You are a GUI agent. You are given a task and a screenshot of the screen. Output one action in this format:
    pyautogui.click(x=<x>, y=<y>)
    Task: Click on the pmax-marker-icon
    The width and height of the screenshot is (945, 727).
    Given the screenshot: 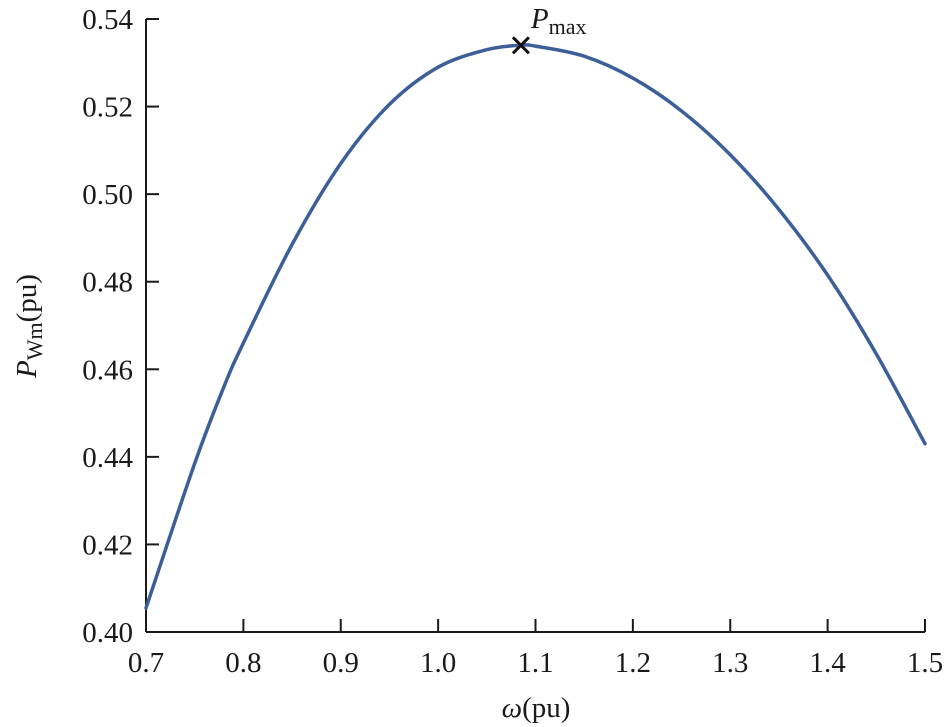 What is the action you would take?
    pyautogui.click(x=520, y=45)
    